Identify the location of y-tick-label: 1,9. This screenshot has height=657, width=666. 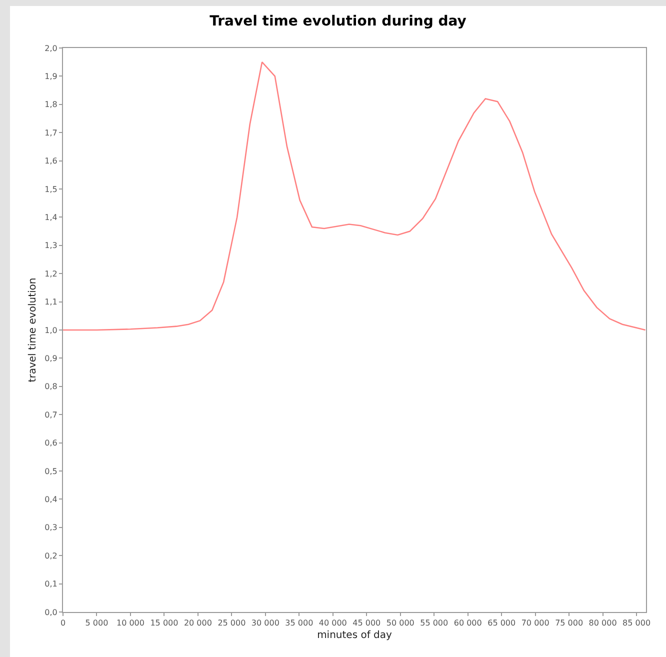
(51, 76).